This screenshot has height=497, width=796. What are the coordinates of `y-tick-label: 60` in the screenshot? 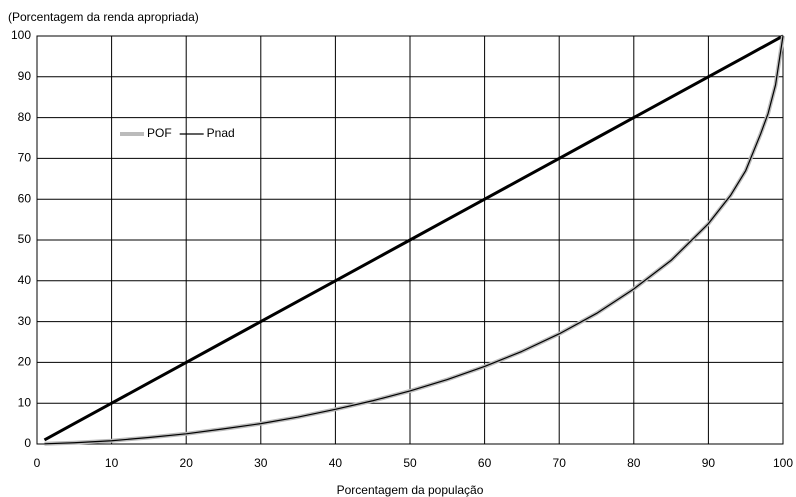 It's located at (25, 198).